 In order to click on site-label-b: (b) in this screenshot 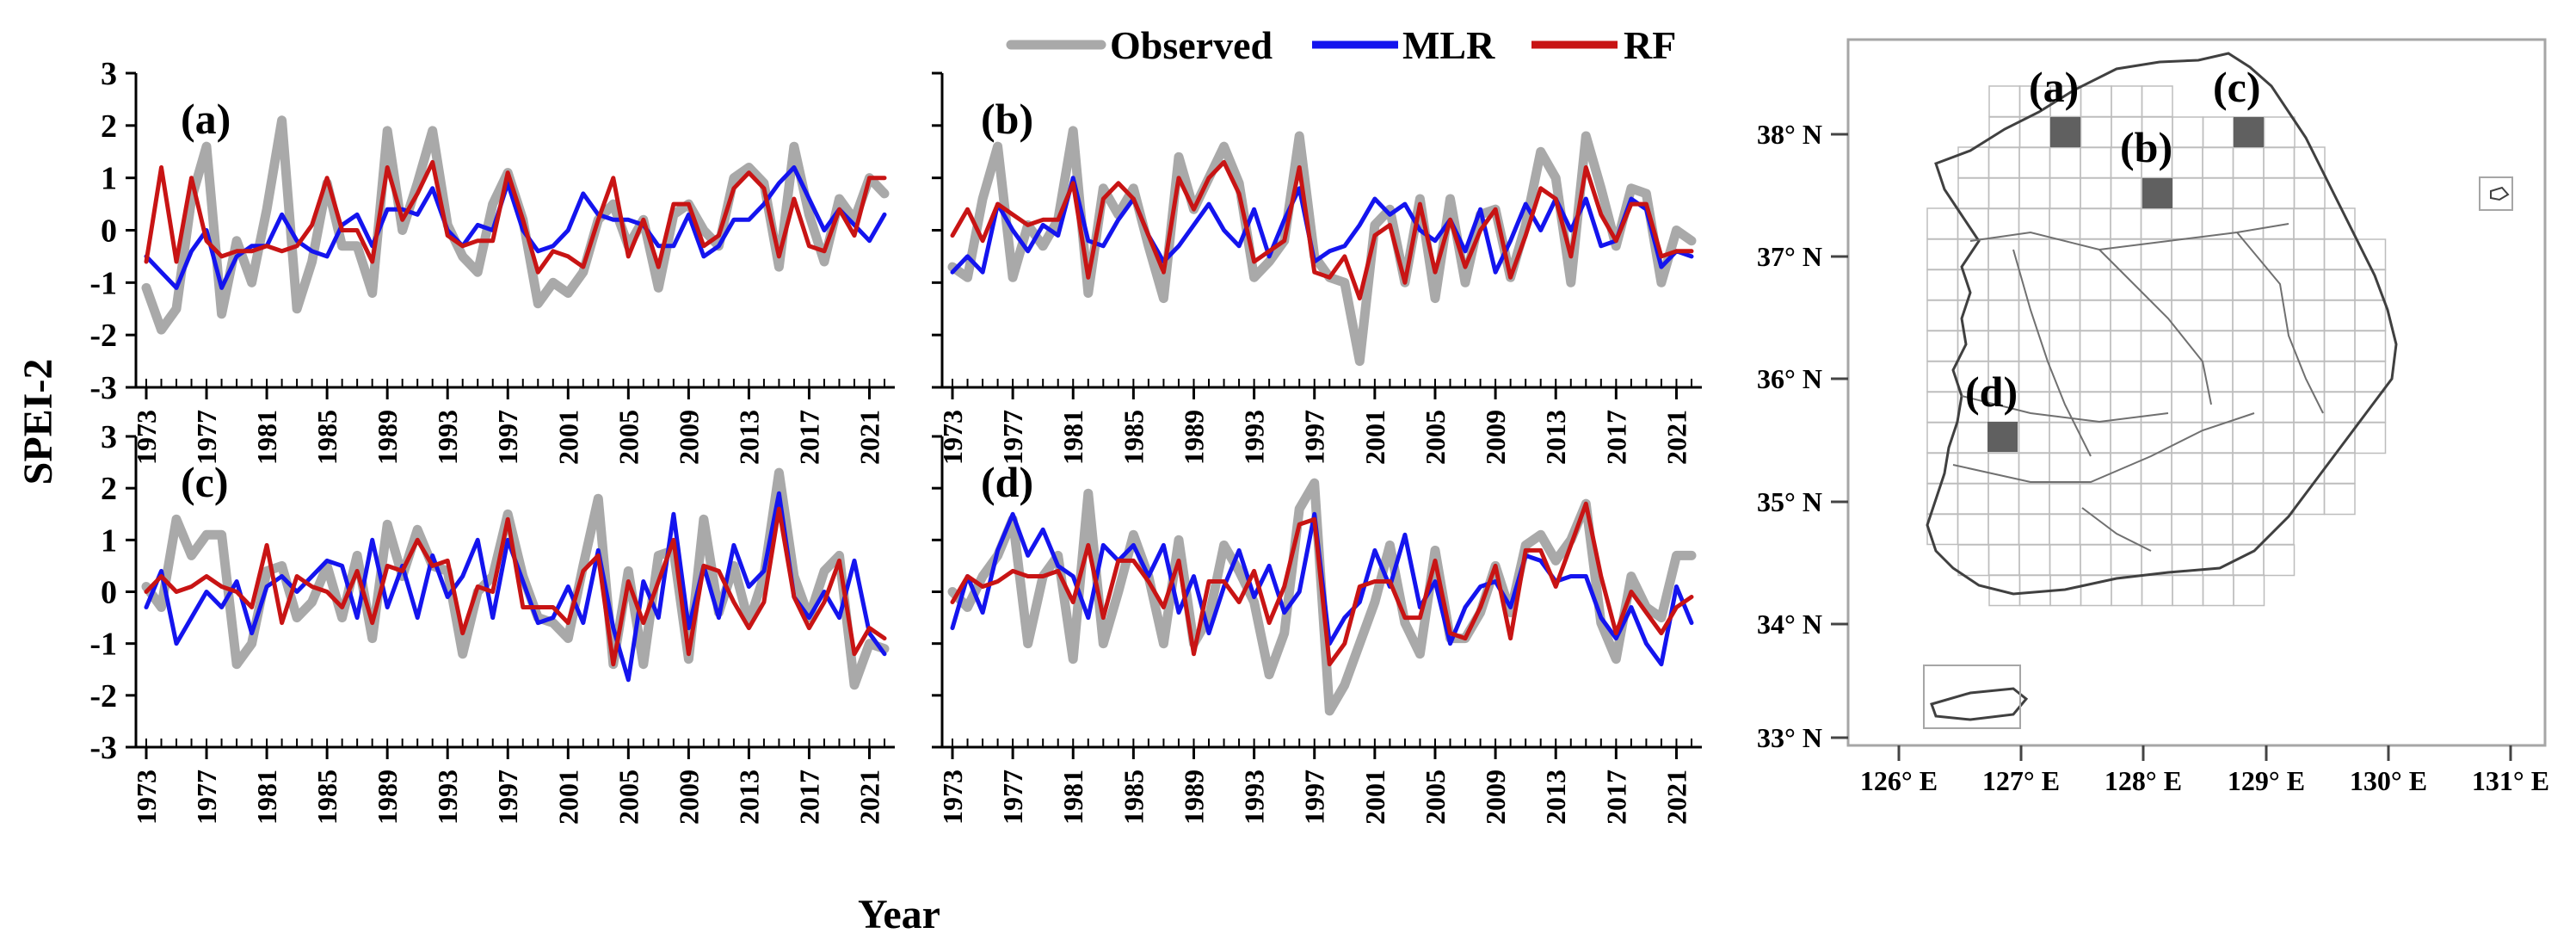, I will do `click(2146, 147)`.